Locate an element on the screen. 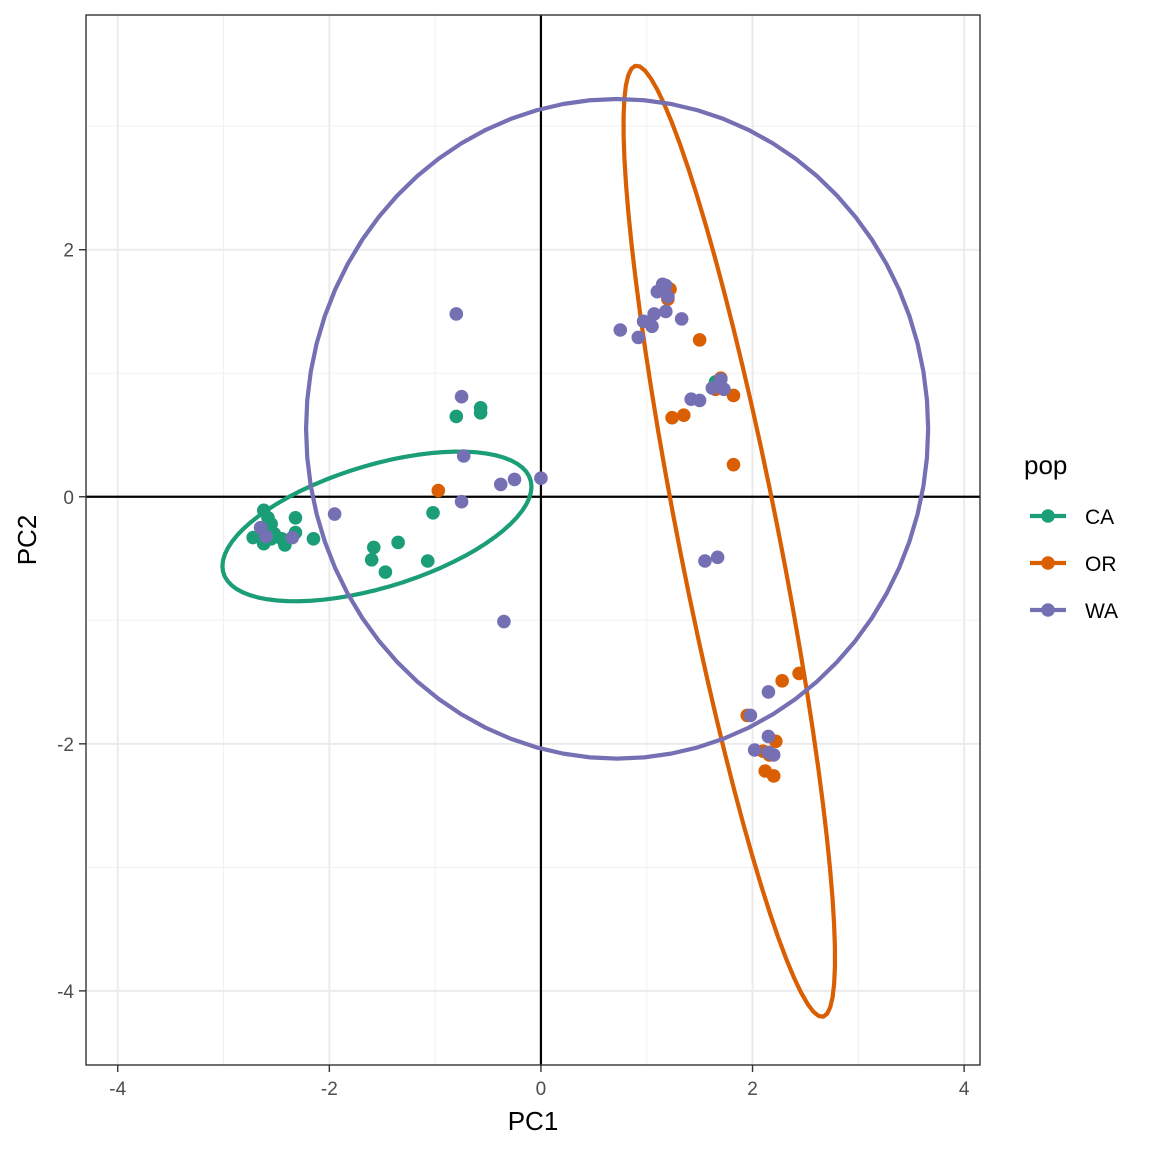 The image size is (1152, 1152). legend-label: CA is located at coordinates (1099, 517).